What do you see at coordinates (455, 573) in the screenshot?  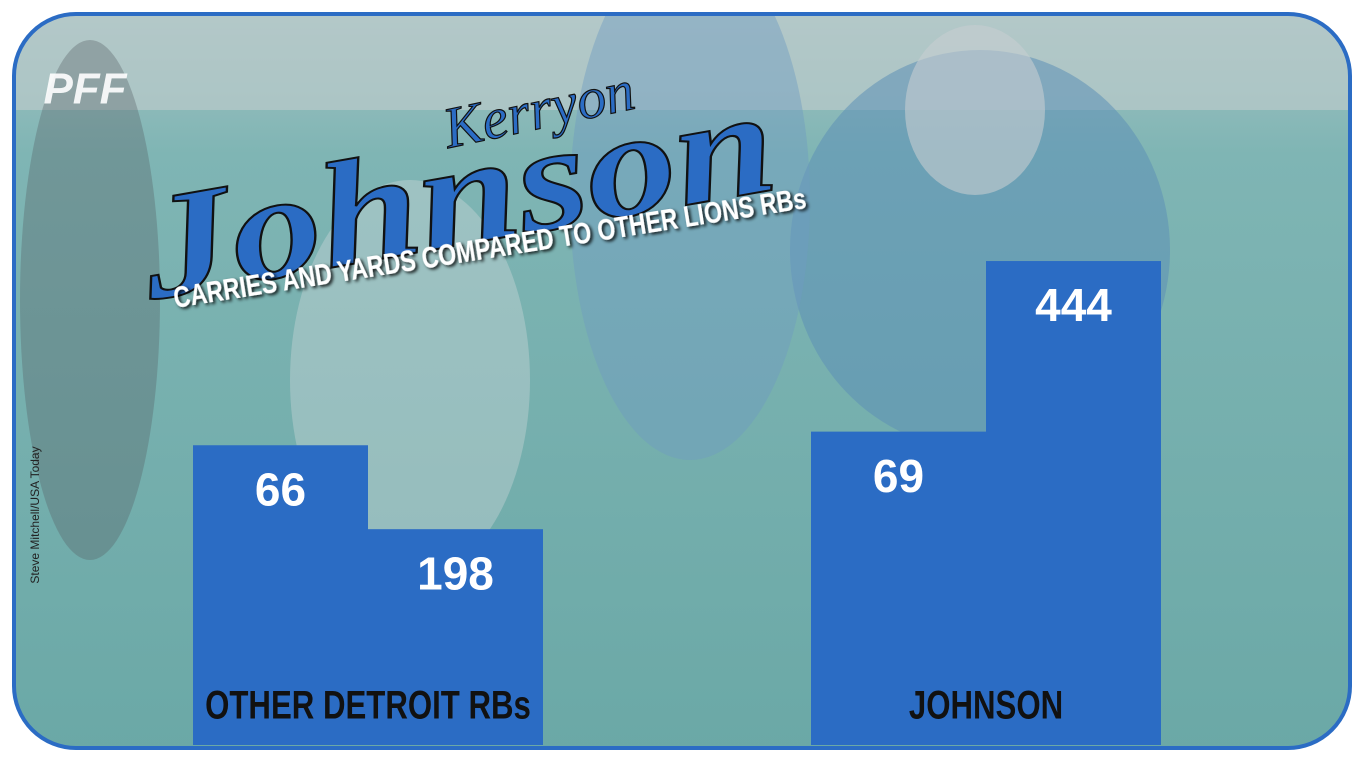 I see `value-label: 198` at bounding box center [455, 573].